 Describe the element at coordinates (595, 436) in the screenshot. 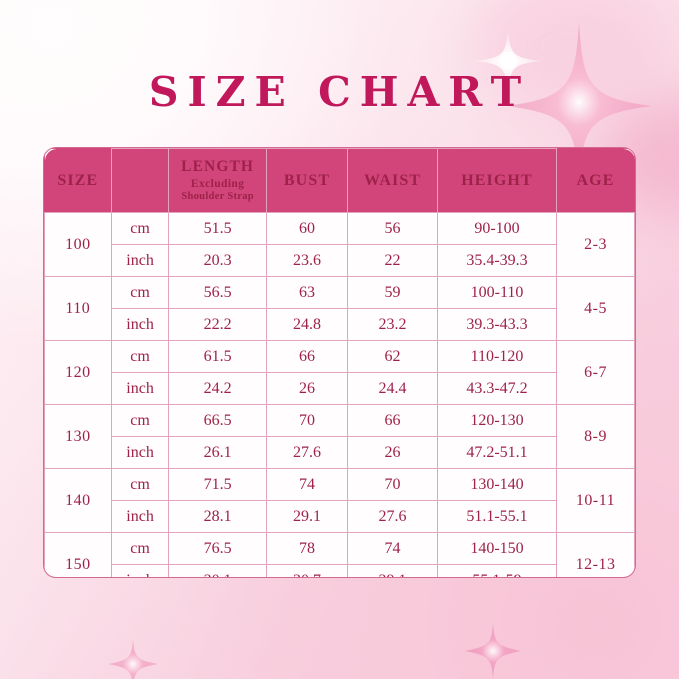

I see `cell-age: 8-9` at that location.